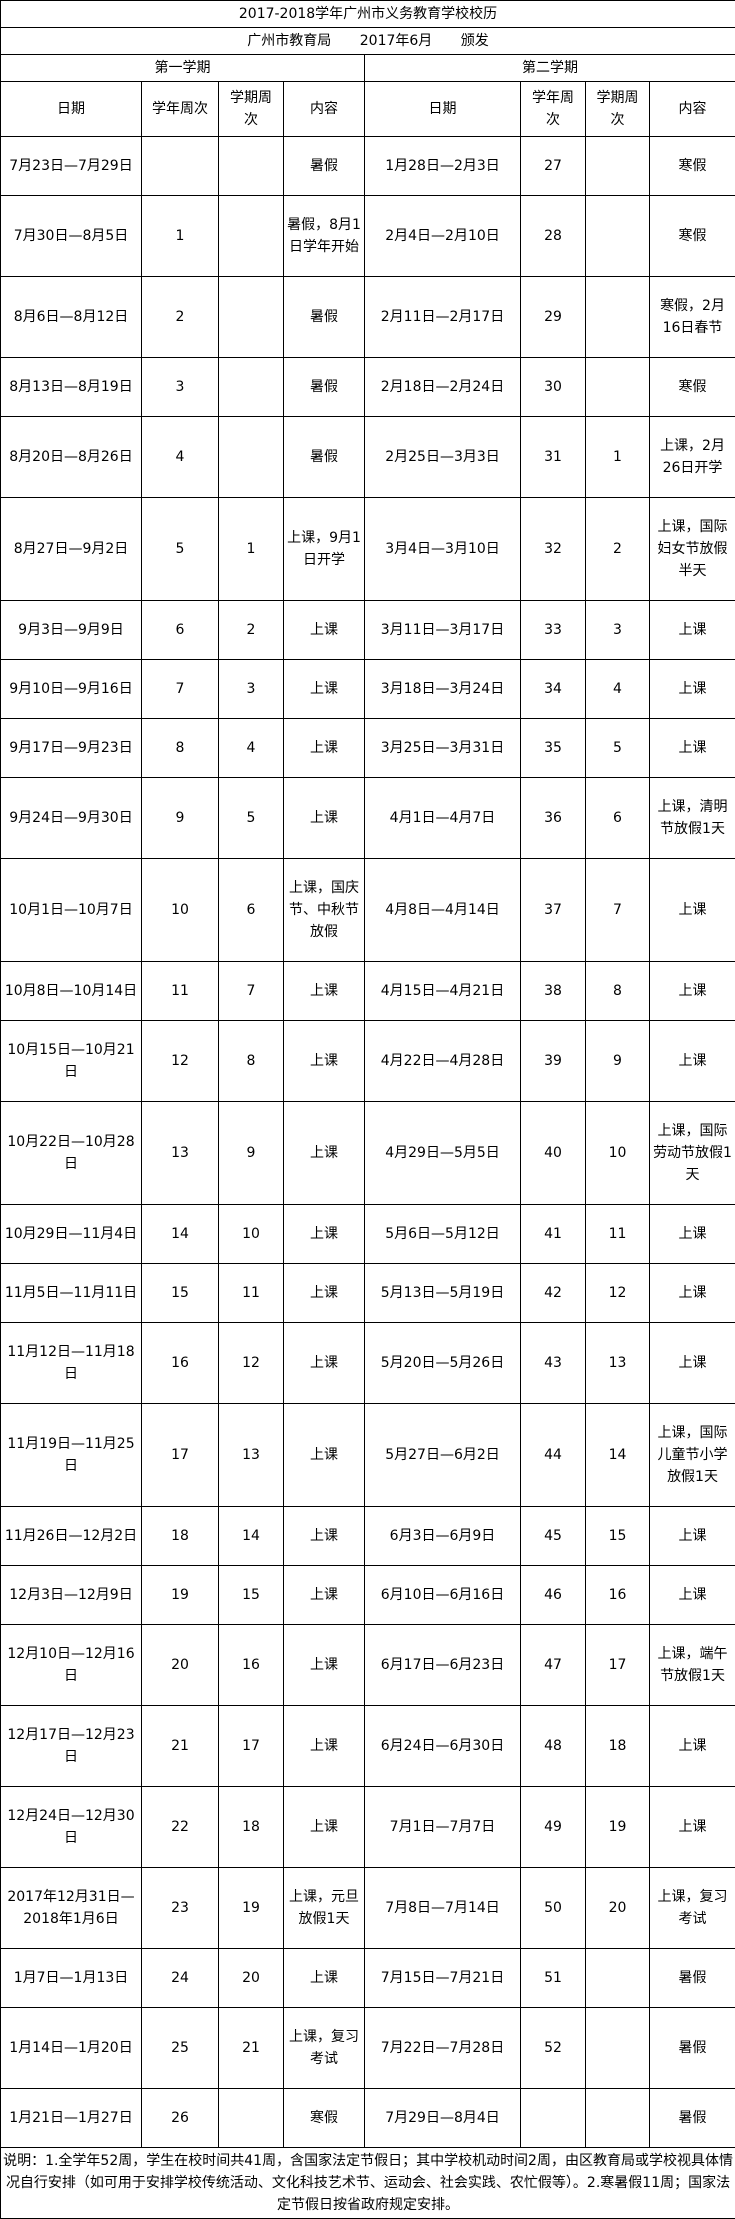  Describe the element at coordinates (692, 1908) in the screenshot. I see `content-cell-s2: 上课，复习考试` at that location.